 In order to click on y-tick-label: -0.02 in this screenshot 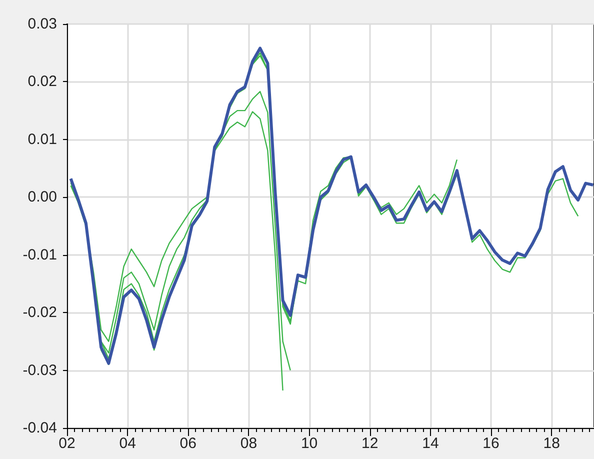, I will do `click(39, 313)`.